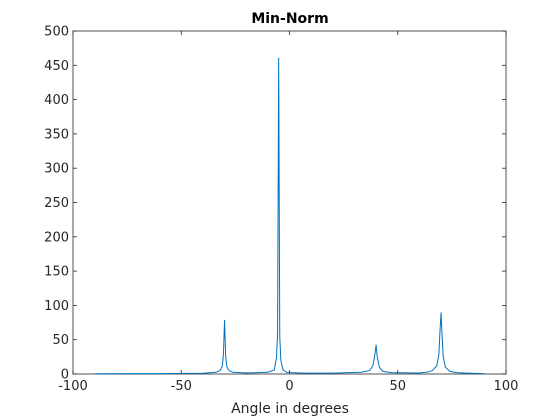 The width and height of the screenshot is (560, 420). Describe the element at coordinates (56, 66) in the screenshot. I see `y-tick-label: 450` at that location.